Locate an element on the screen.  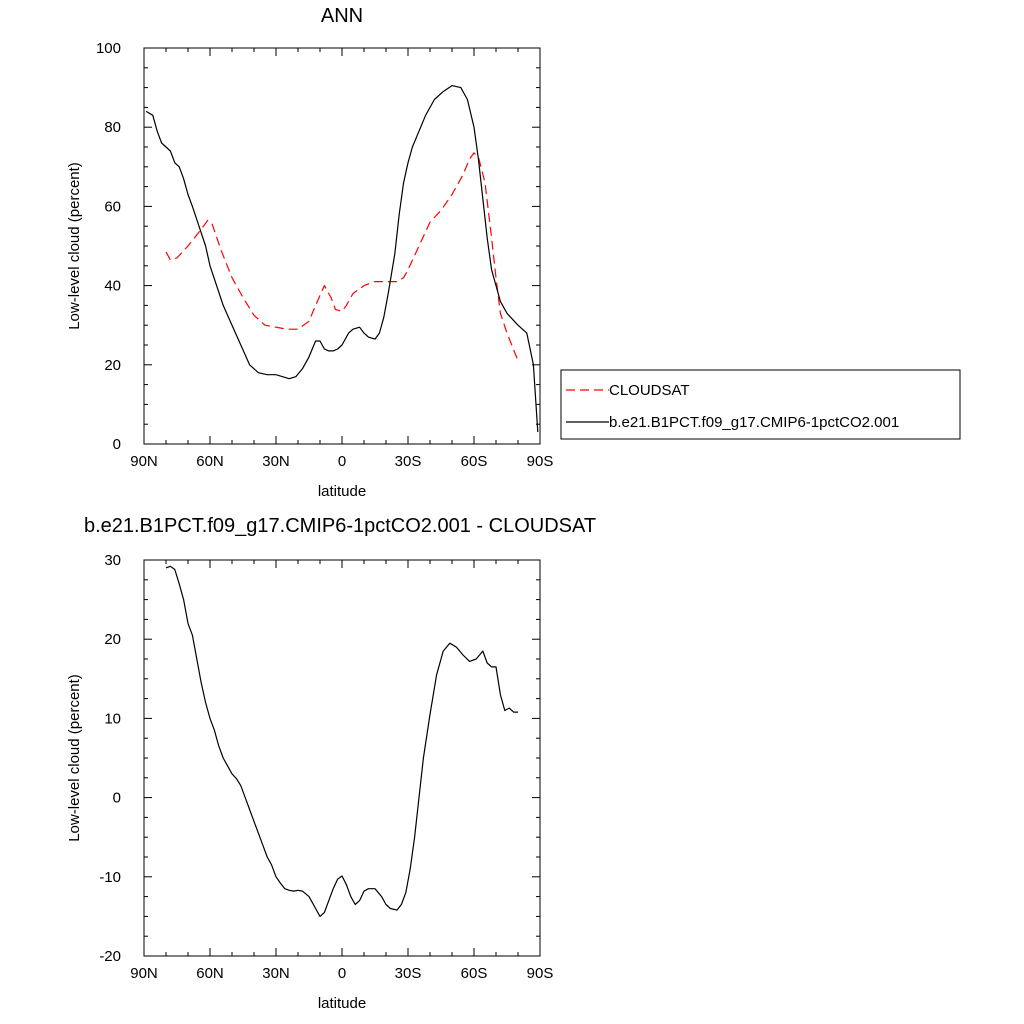
y-tick-label: 10 is located at coordinates (112, 718).